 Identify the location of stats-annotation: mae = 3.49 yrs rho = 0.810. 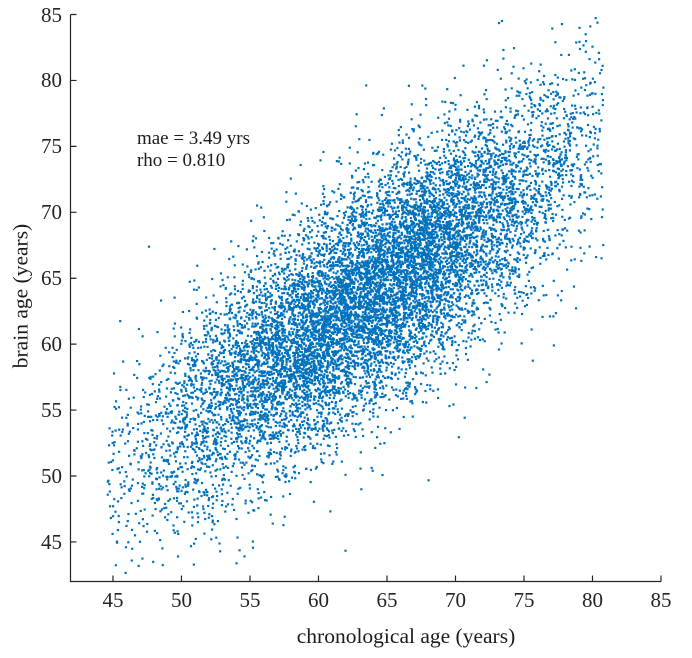
(193, 150).